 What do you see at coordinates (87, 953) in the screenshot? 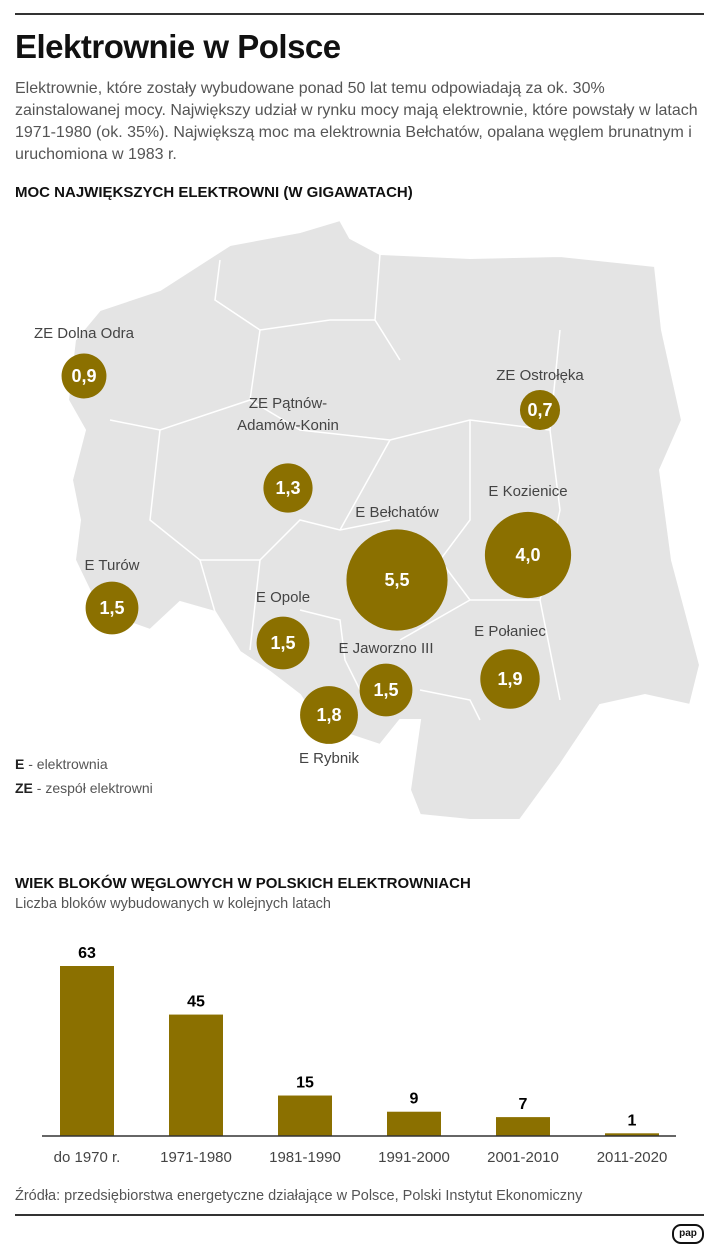
I see `bar-value-label: 63` at bounding box center [87, 953].